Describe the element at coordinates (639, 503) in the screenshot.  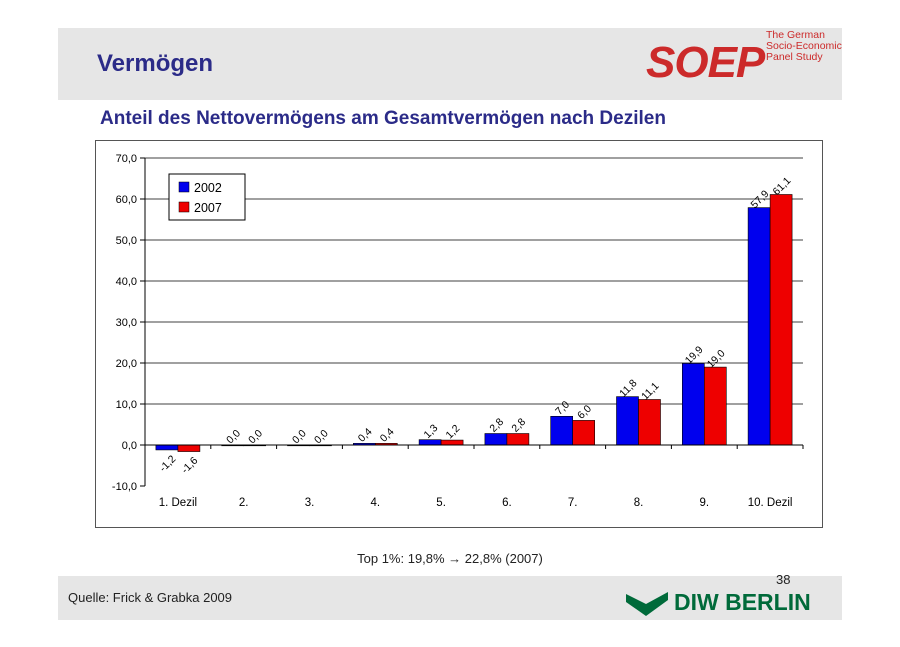
I see `x-tick-label: 8.` at that location.